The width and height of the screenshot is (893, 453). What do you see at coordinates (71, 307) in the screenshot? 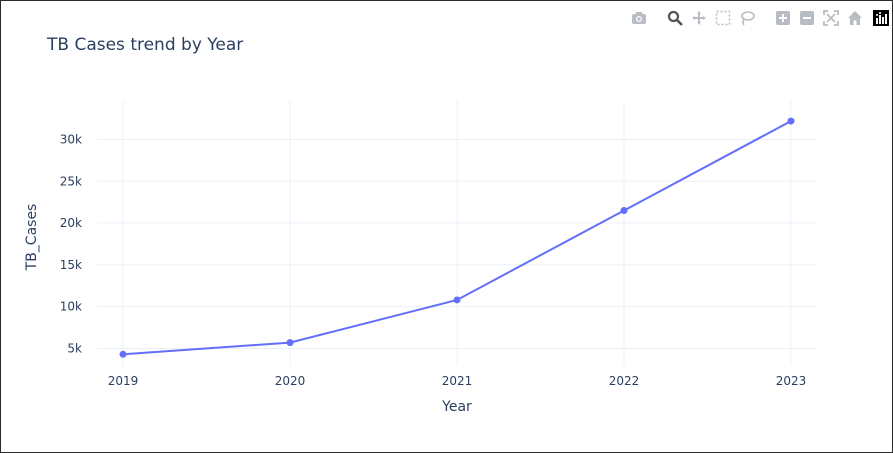
I see `y-tick-label: 10k` at bounding box center [71, 307].